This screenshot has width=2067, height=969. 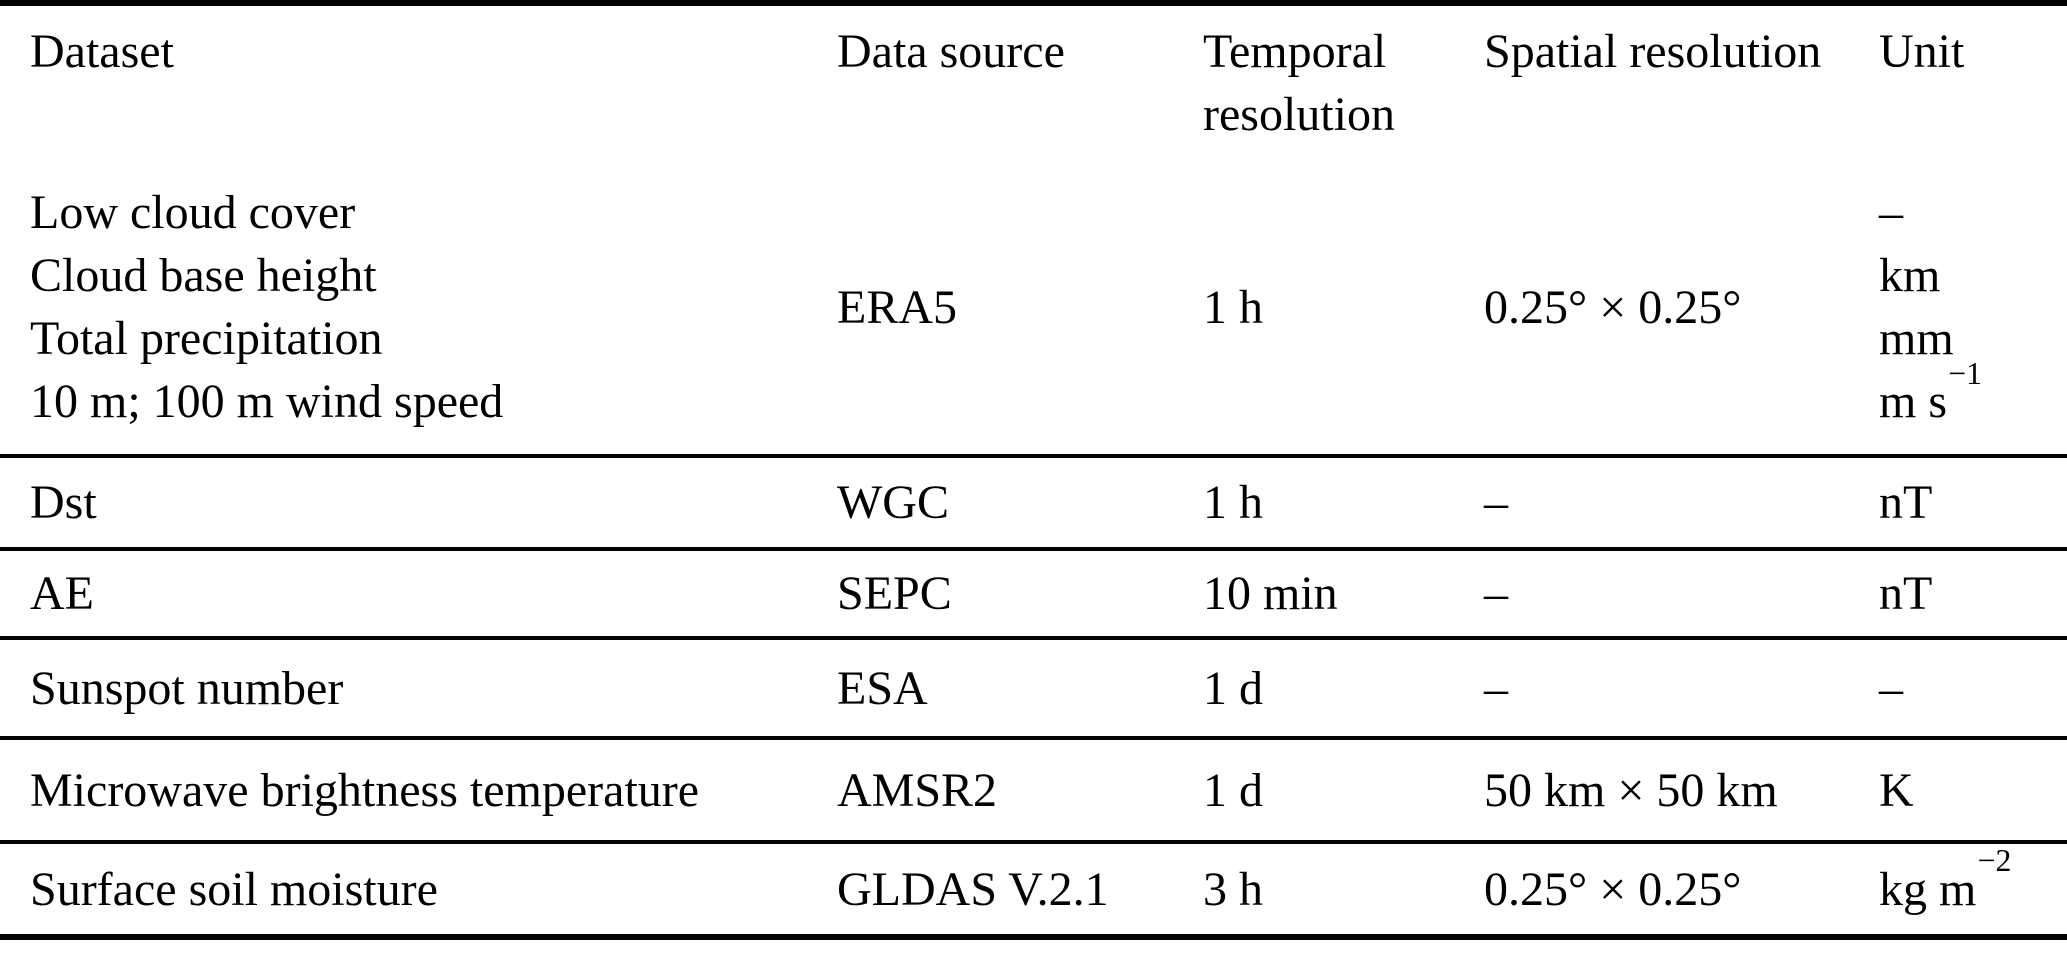 What do you see at coordinates (951, 51) in the screenshot?
I see `header-data-source: Data source` at bounding box center [951, 51].